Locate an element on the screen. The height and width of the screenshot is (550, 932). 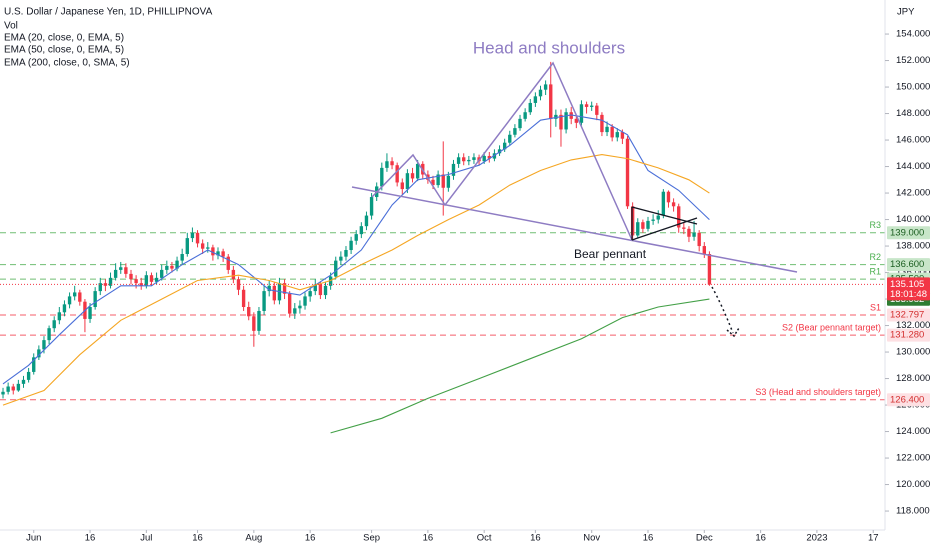
volume-label: Vol is located at coordinates (11, 26).